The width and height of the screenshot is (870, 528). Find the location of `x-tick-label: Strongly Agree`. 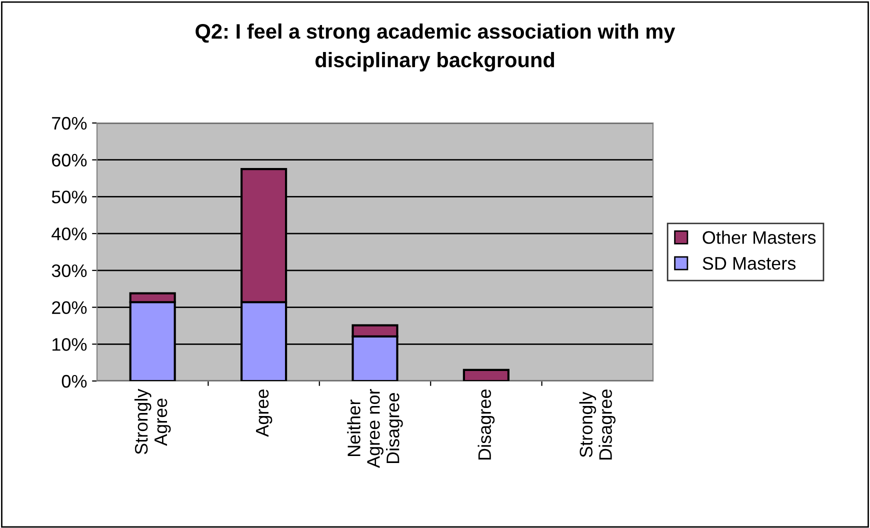

x-tick-label: Strongly Agree is located at coordinates (152, 421).